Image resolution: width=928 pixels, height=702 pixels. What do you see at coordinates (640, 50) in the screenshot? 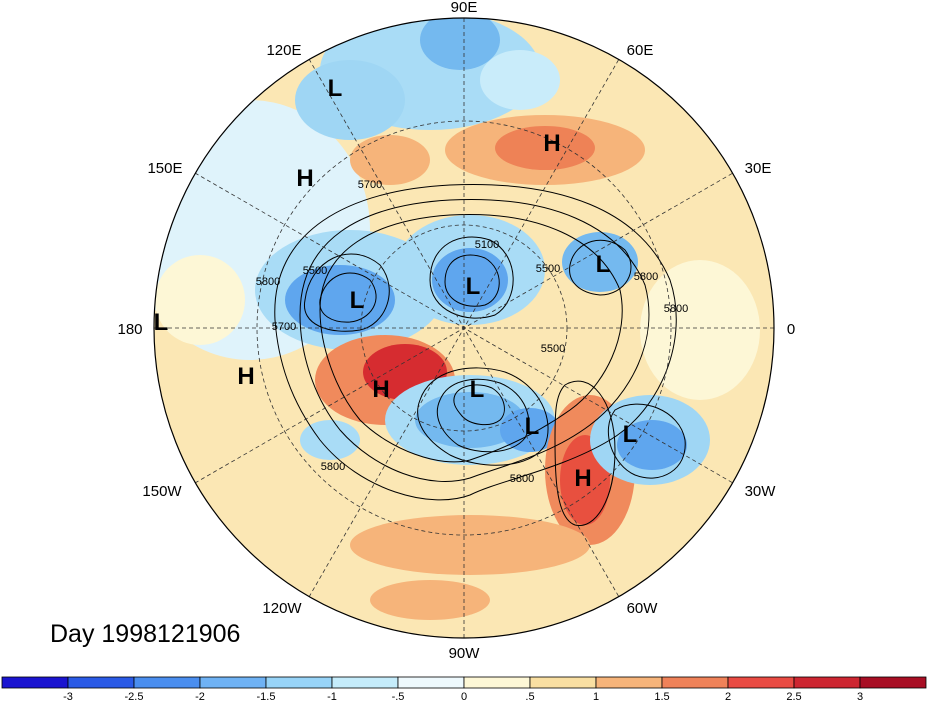
I see `lon-label-60e: 60E` at bounding box center [640, 50].